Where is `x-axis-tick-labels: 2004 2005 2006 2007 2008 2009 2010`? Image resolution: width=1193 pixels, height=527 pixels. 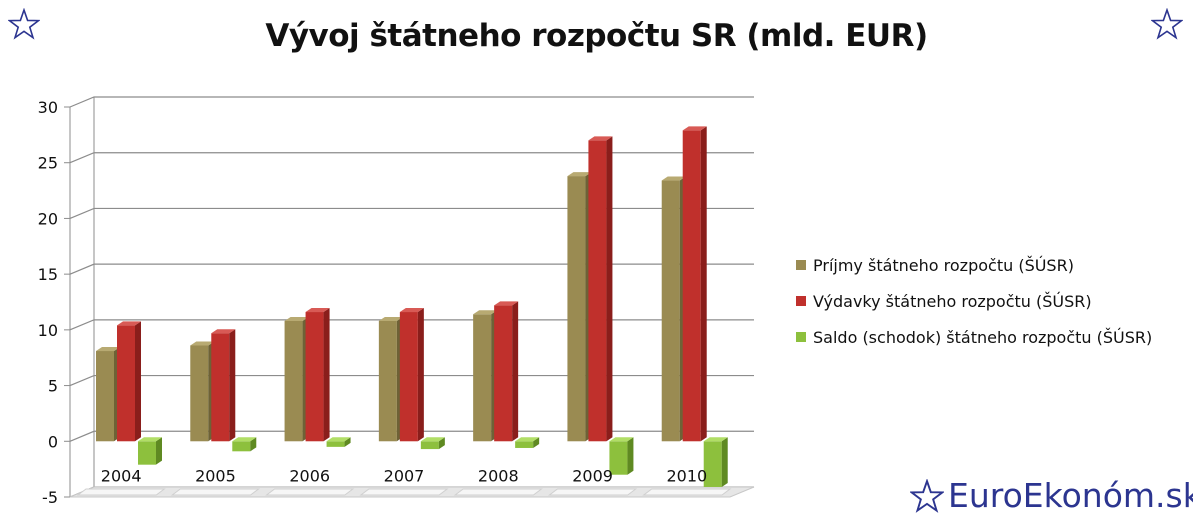 x-axis-tick-labels: 2004 2005 2006 2007 2008 2009 2010 is located at coordinates (404, 475).